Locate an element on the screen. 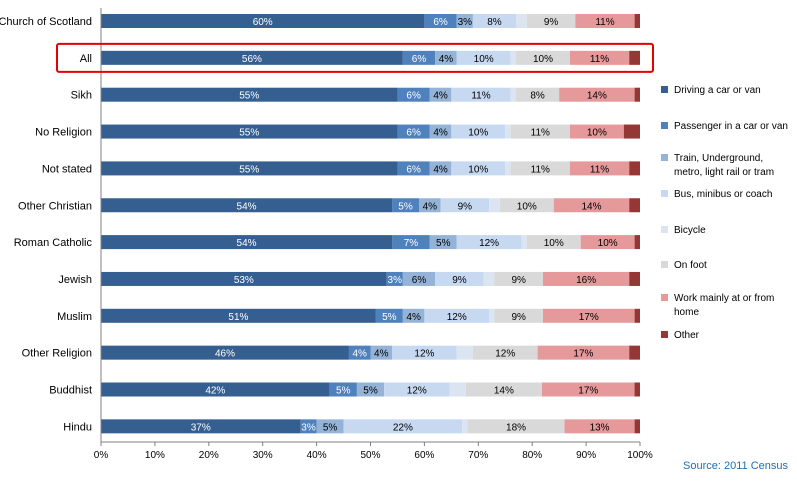 The width and height of the screenshot is (797, 481). x-tick-label: 10% is located at coordinates (155, 455).